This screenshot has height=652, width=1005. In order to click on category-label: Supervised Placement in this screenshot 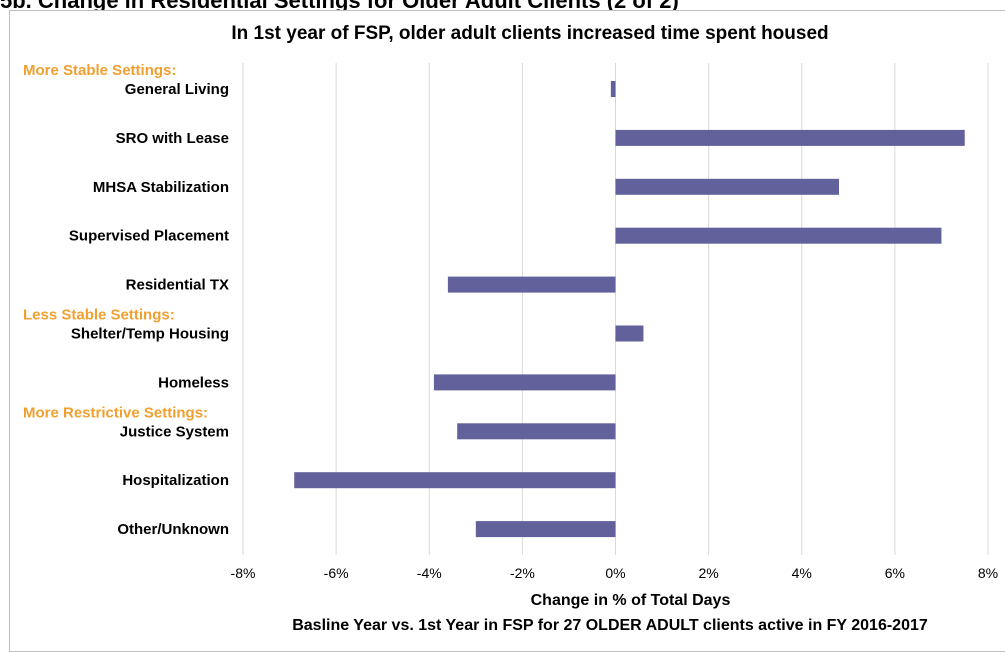, I will do `click(149, 236)`.